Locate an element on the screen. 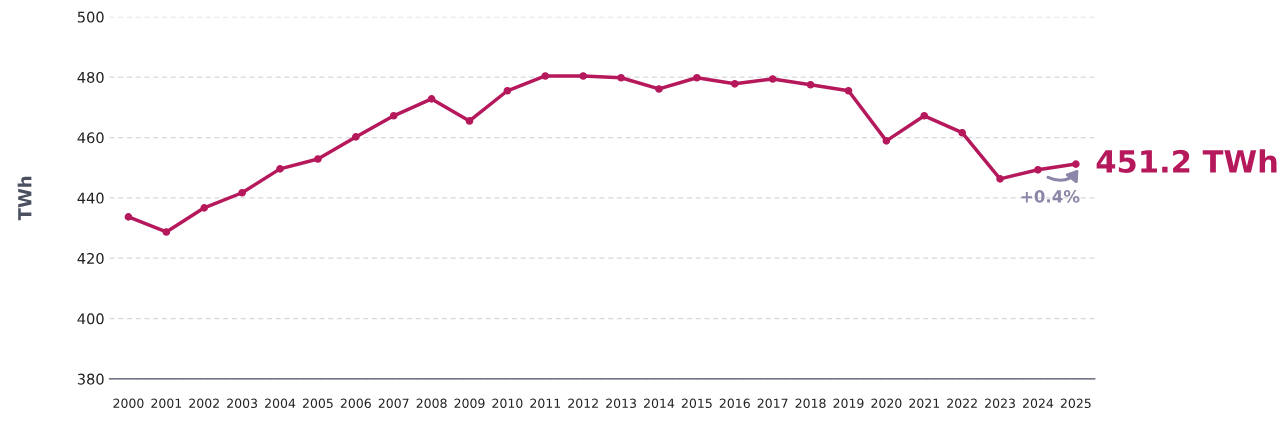 The height and width of the screenshot is (421, 1288). y-tick-label: 440 is located at coordinates (90, 198).